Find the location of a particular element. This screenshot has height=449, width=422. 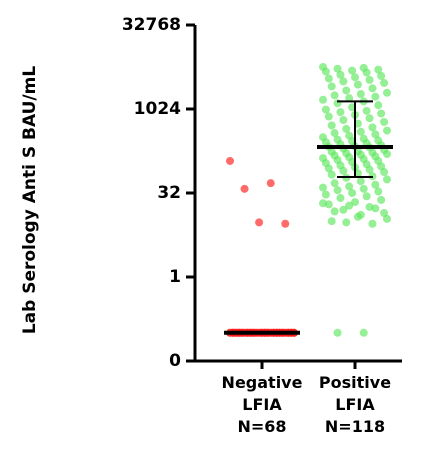

y-tick-label: 1024 is located at coordinates (157, 109).